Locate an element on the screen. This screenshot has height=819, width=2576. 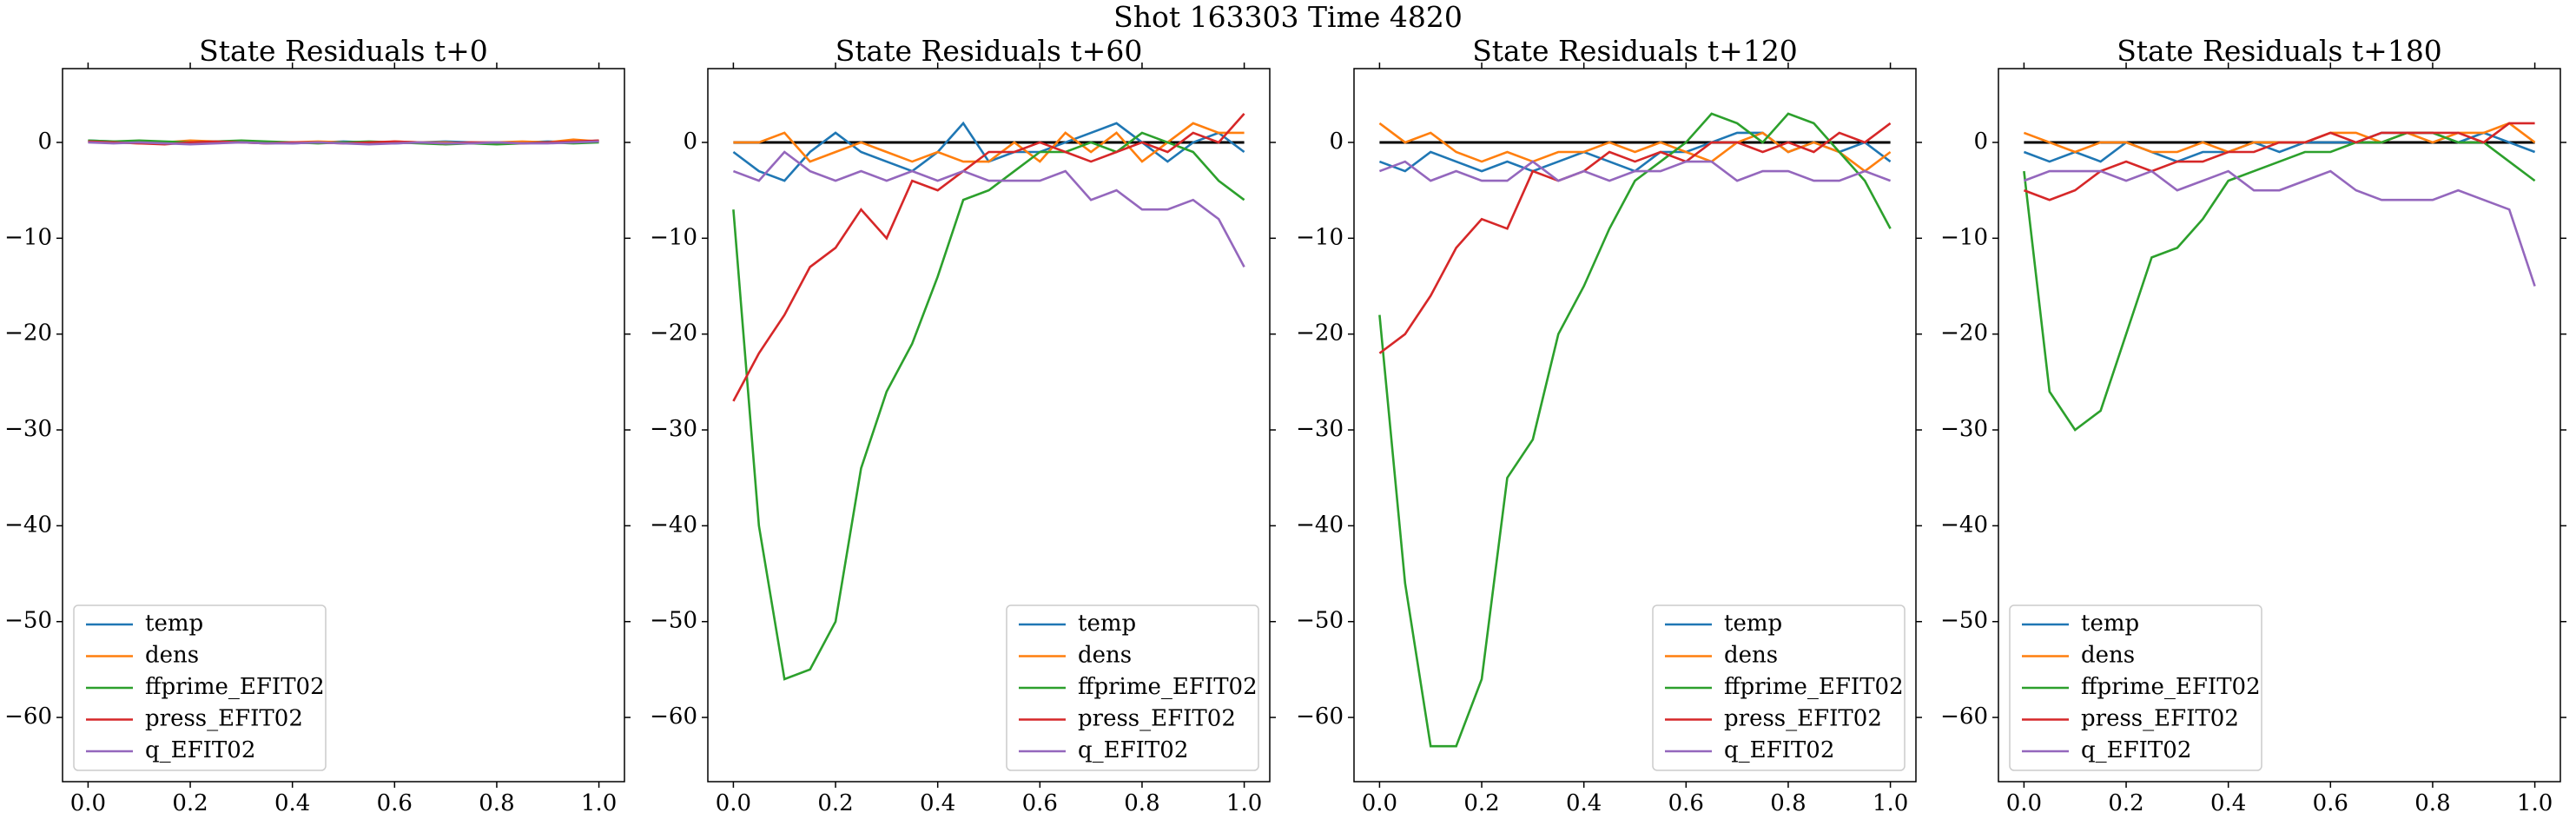
subplot-title: State Residuals t+120 is located at coordinates (1635, 51).